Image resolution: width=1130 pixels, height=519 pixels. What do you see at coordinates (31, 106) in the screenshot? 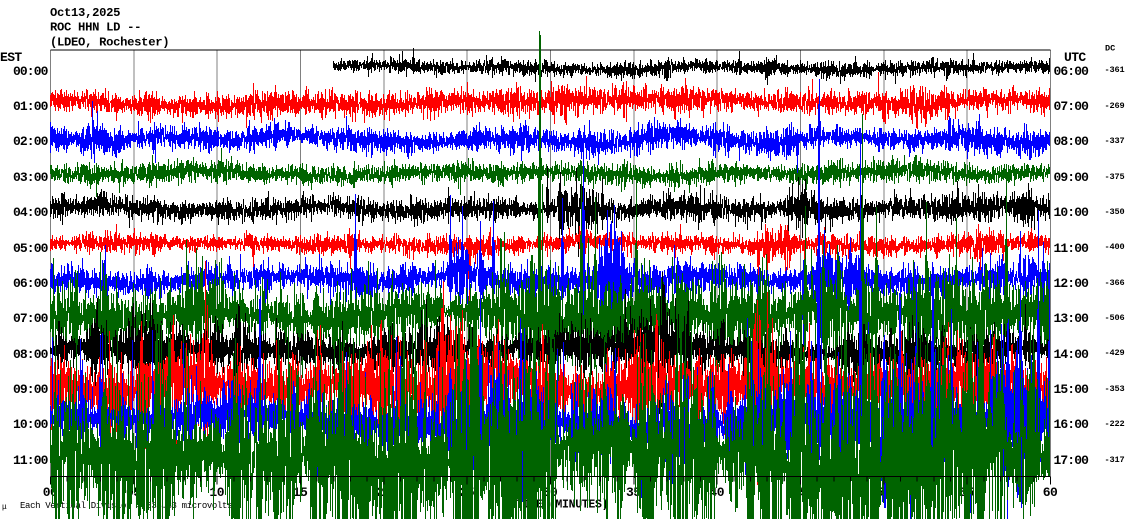
I see `svg-text: 01:00` at bounding box center [31, 106].